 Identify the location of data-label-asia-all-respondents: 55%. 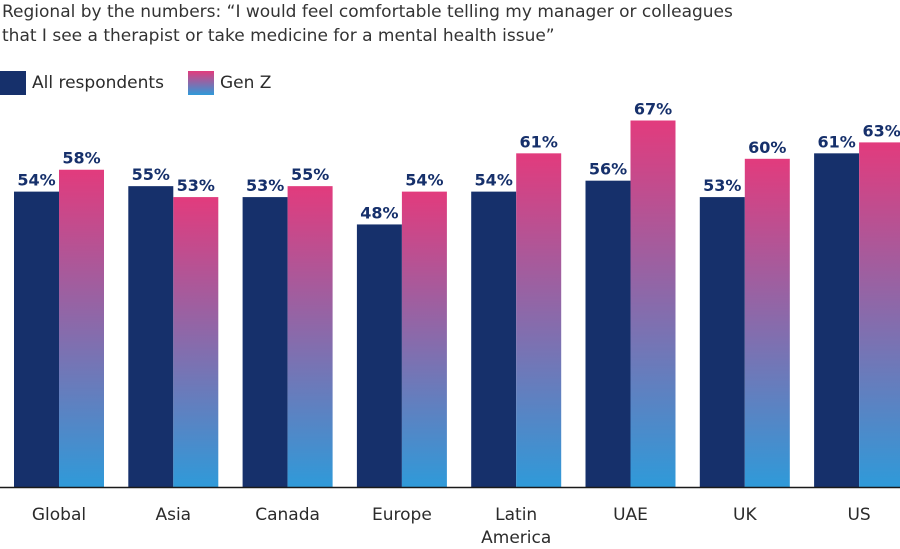
(151, 174).